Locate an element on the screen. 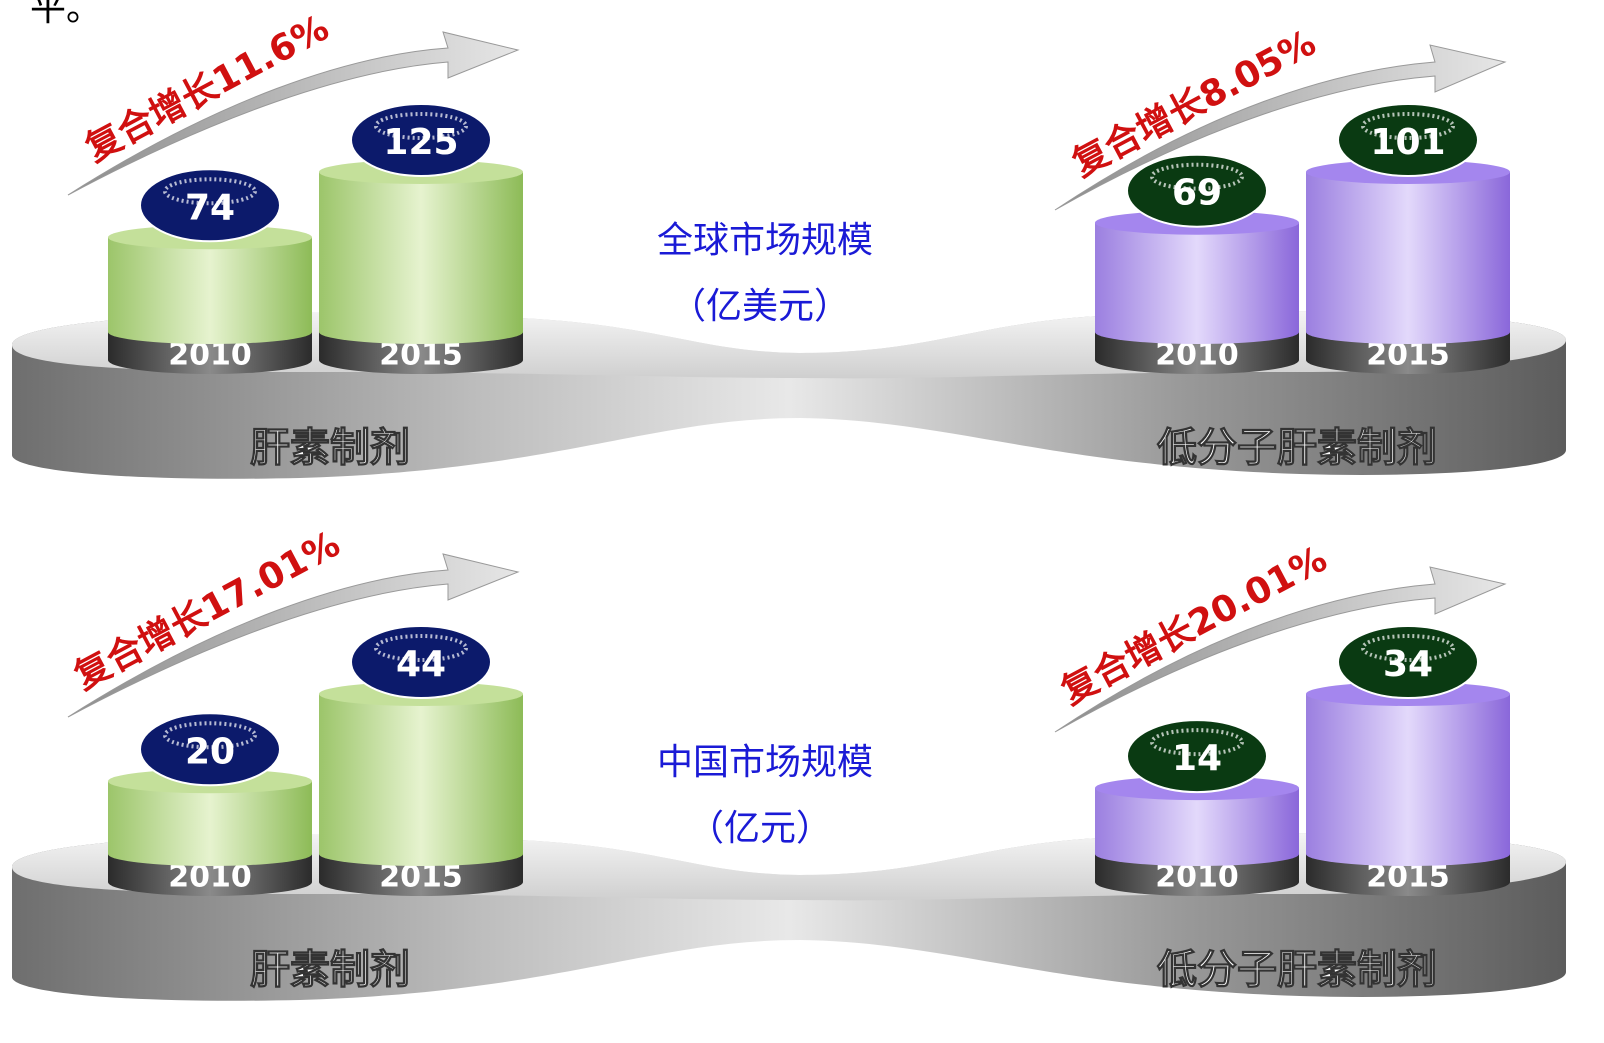 The height and width of the screenshot is (1043, 1604). value-label: 125 is located at coordinates (420, 142).